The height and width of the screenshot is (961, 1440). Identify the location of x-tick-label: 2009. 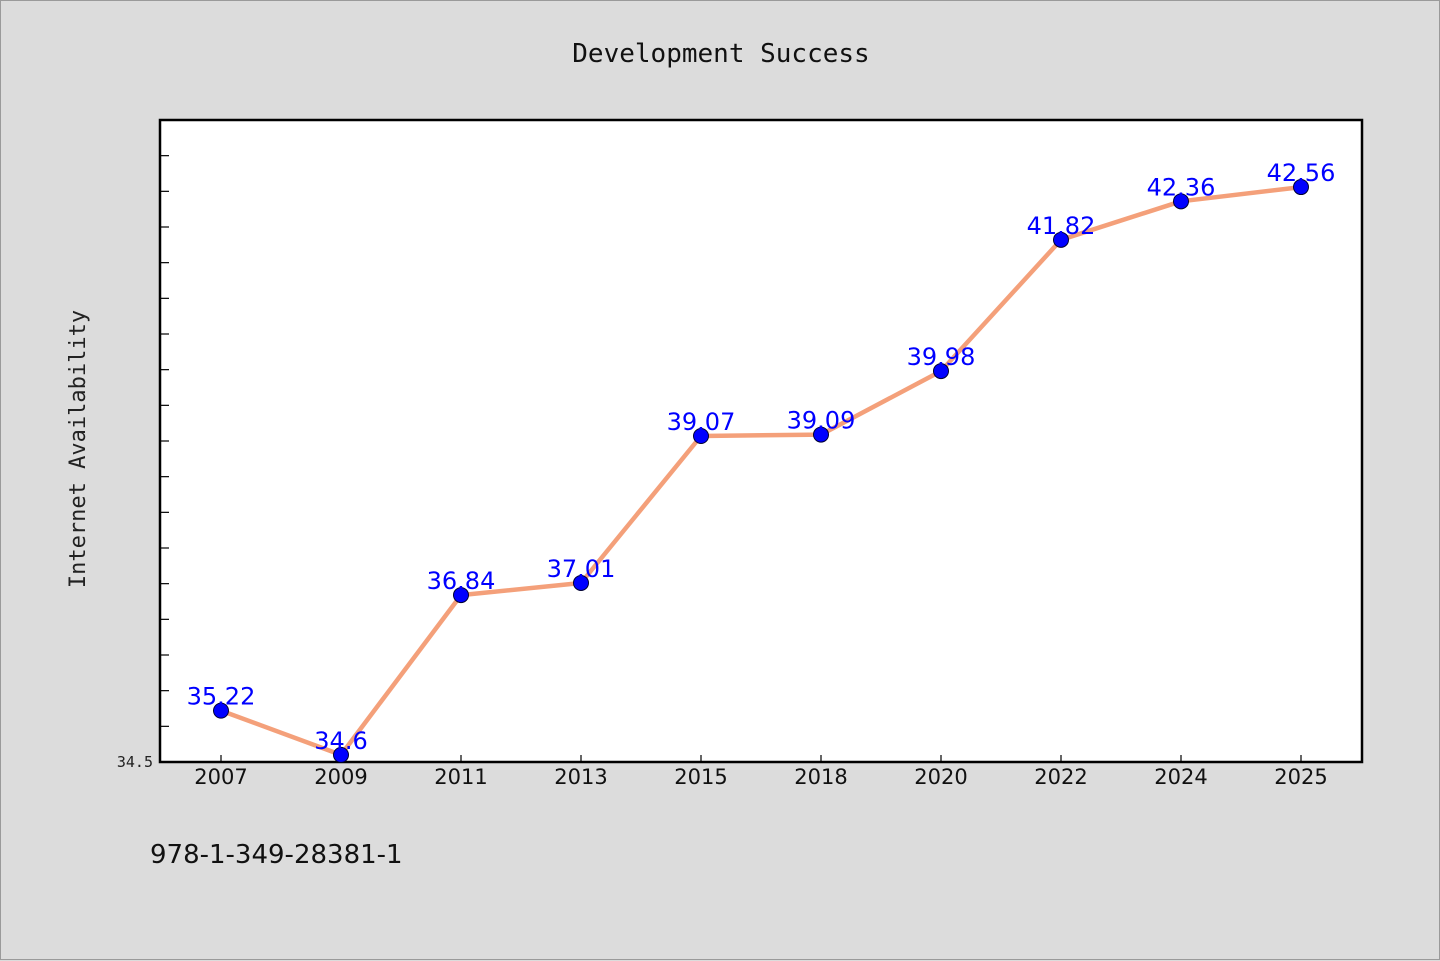
(340, 777).